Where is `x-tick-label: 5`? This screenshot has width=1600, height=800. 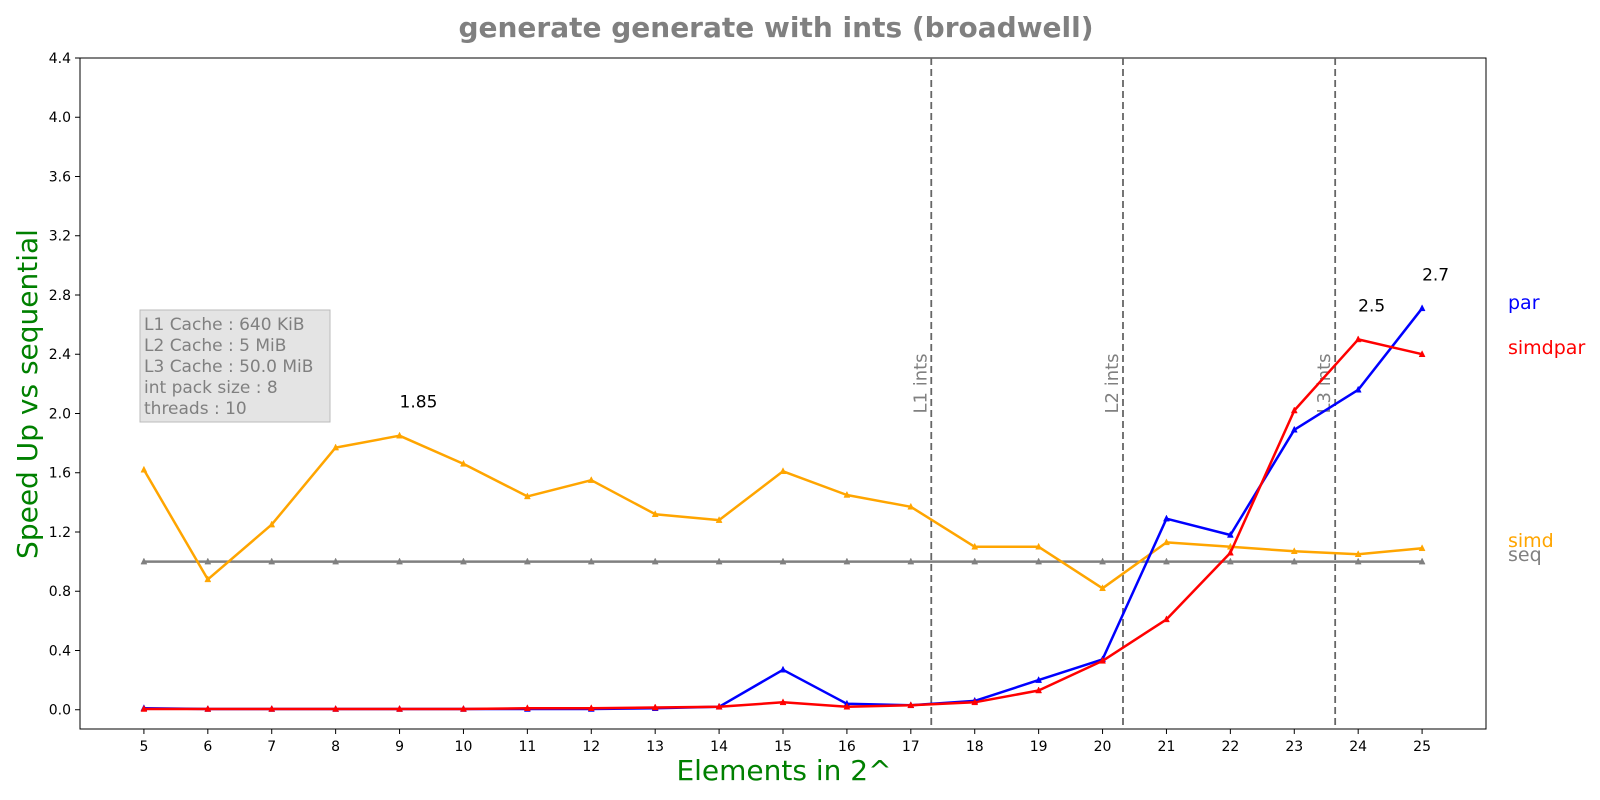 x-tick-label: 5 is located at coordinates (143, 747).